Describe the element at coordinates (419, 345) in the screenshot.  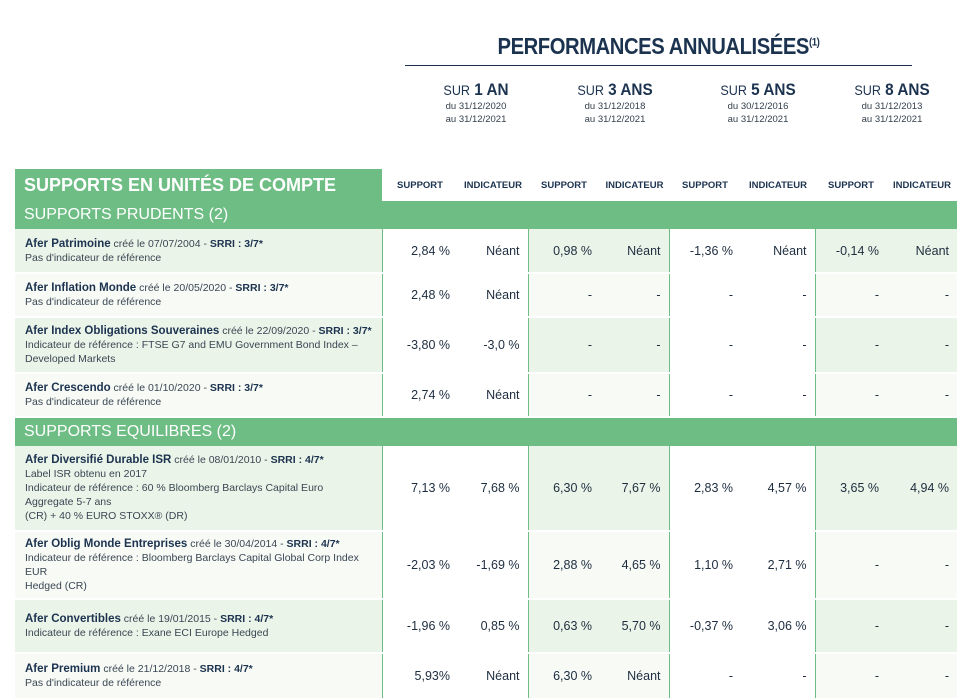
I see `value-cell: -3,80 %` at that location.